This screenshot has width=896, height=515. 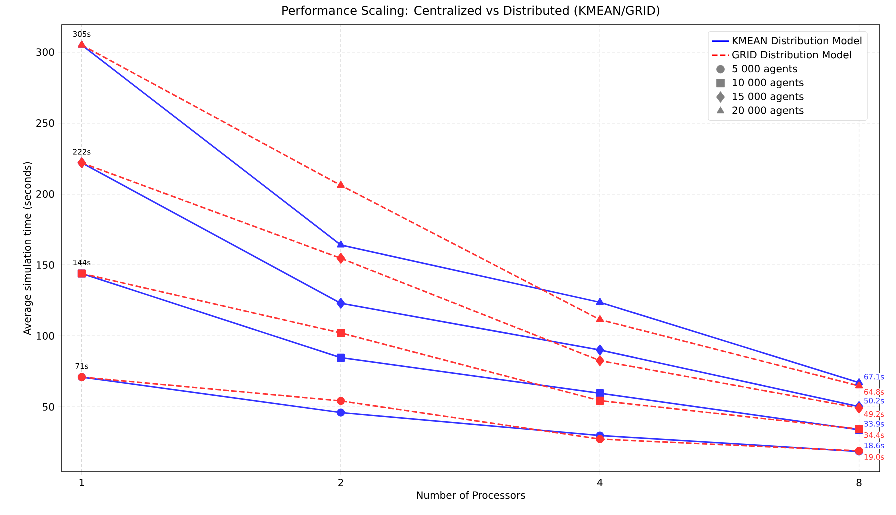 What do you see at coordinates (341, 482) in the screenshot?
I see `x-tick-label: 2` at bounding box center [341, 482].